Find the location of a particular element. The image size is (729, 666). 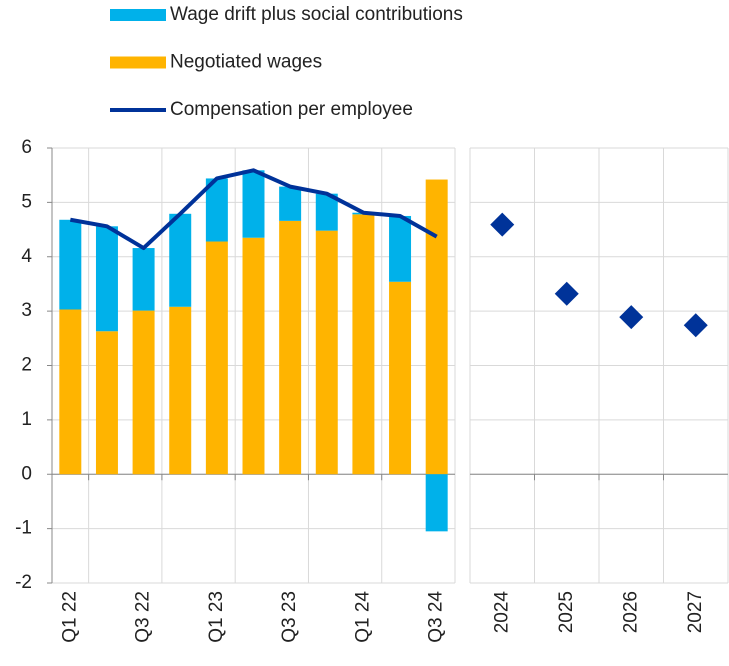

x-tick-label: Q1 23 is located at coordinates (216, 617).